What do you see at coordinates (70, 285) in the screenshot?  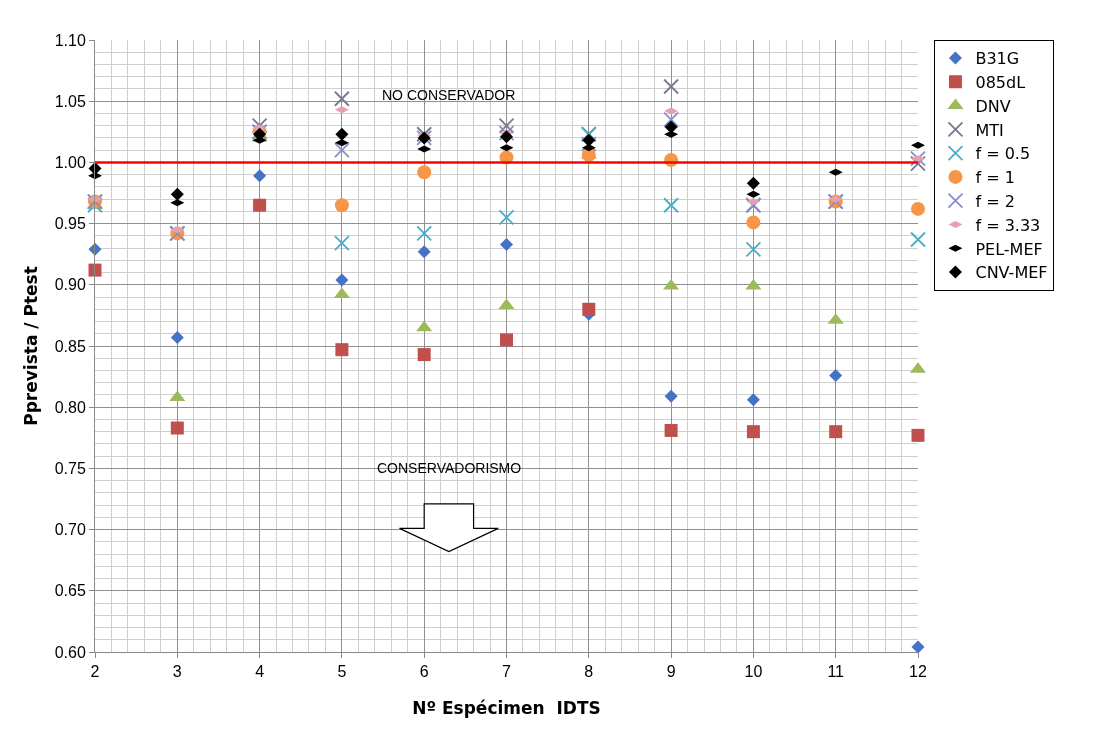 I see `y-tick-label: 0.90` at bounding box center [70, 285].